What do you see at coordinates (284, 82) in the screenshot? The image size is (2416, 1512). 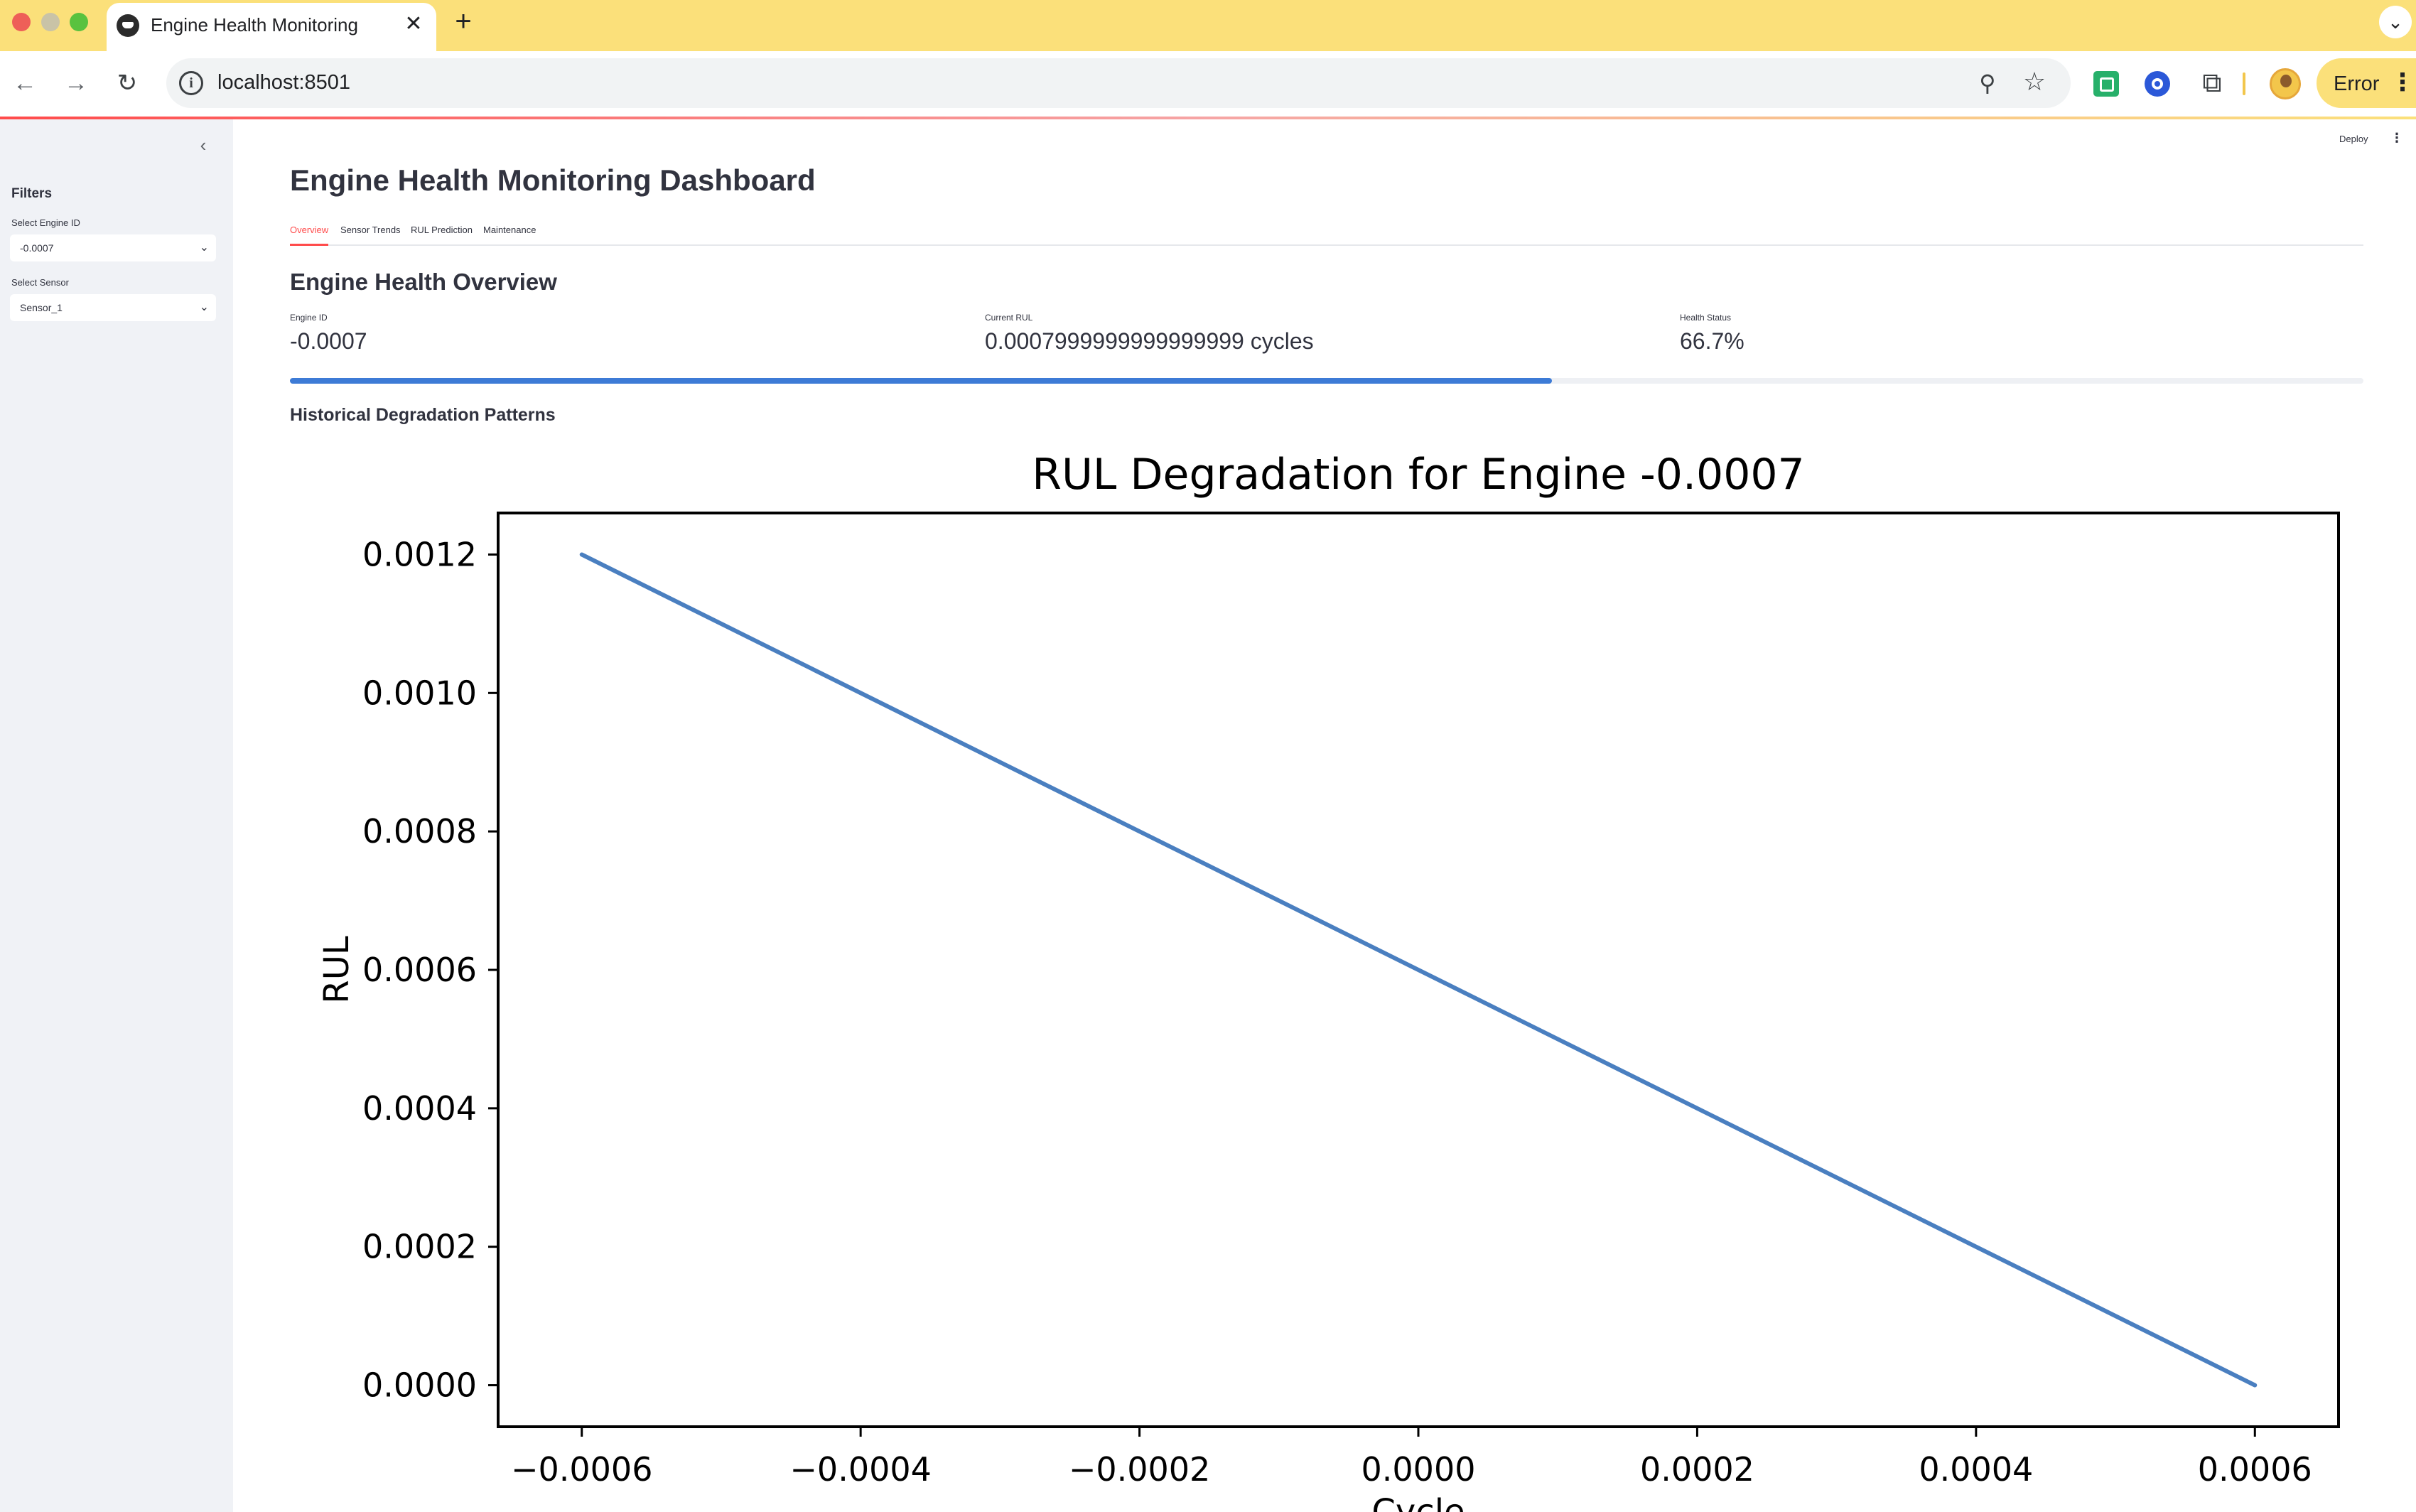 I see `url-text: localhost:8501` at bounding box center [284, 82].